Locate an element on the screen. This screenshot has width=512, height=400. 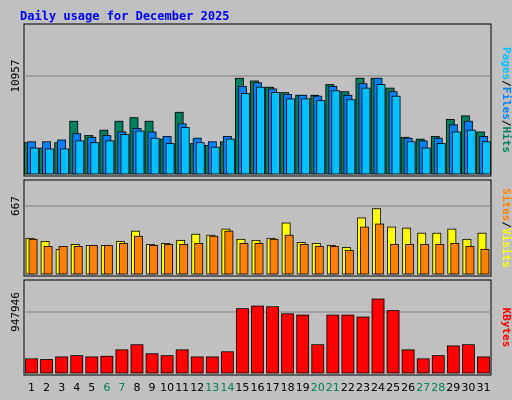
x-tick-label-6: 6 is located at coordinates (106, 387).